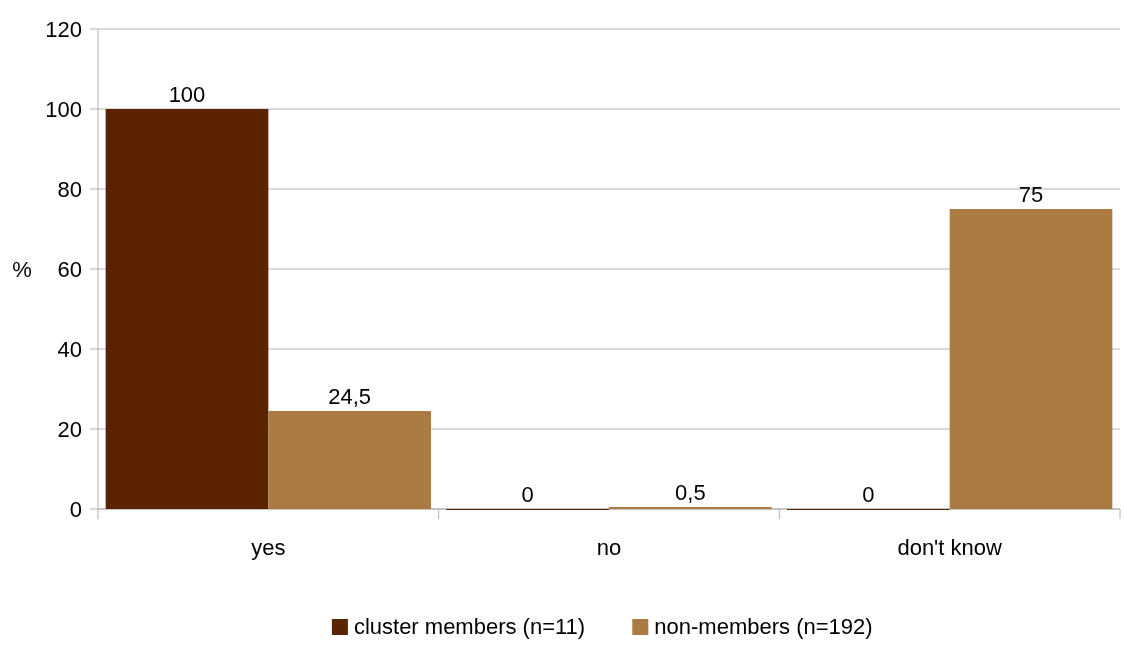 The width and height of the screenshot is (1124, 648). Describe the element at coordinates (69, 269) in the screenshot. I see `y-tick-label: 60` at that location.